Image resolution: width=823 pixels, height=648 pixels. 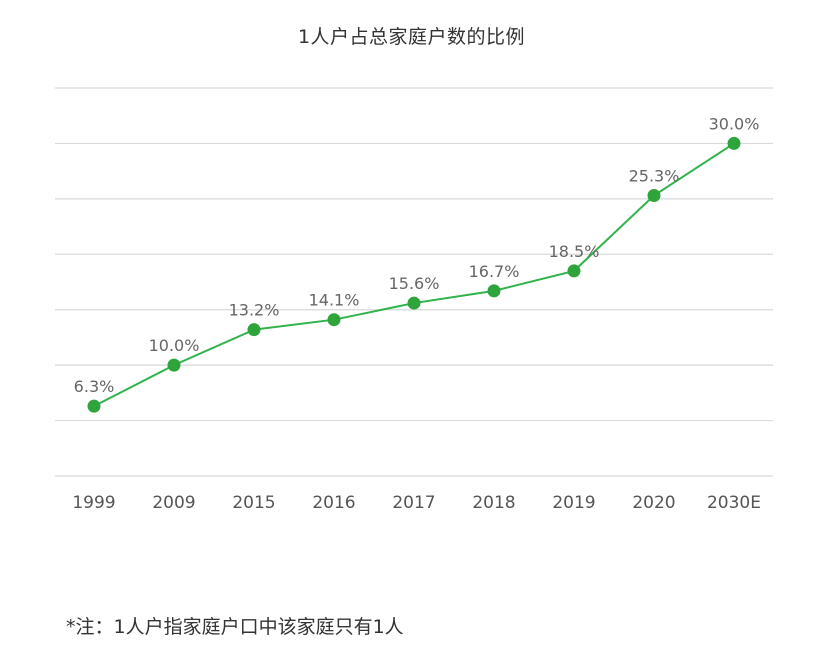 What do you see at coordinates (573, 503) in the screenshot?
I see `x-tick-label: 2019` at bounding box center [573, 503].